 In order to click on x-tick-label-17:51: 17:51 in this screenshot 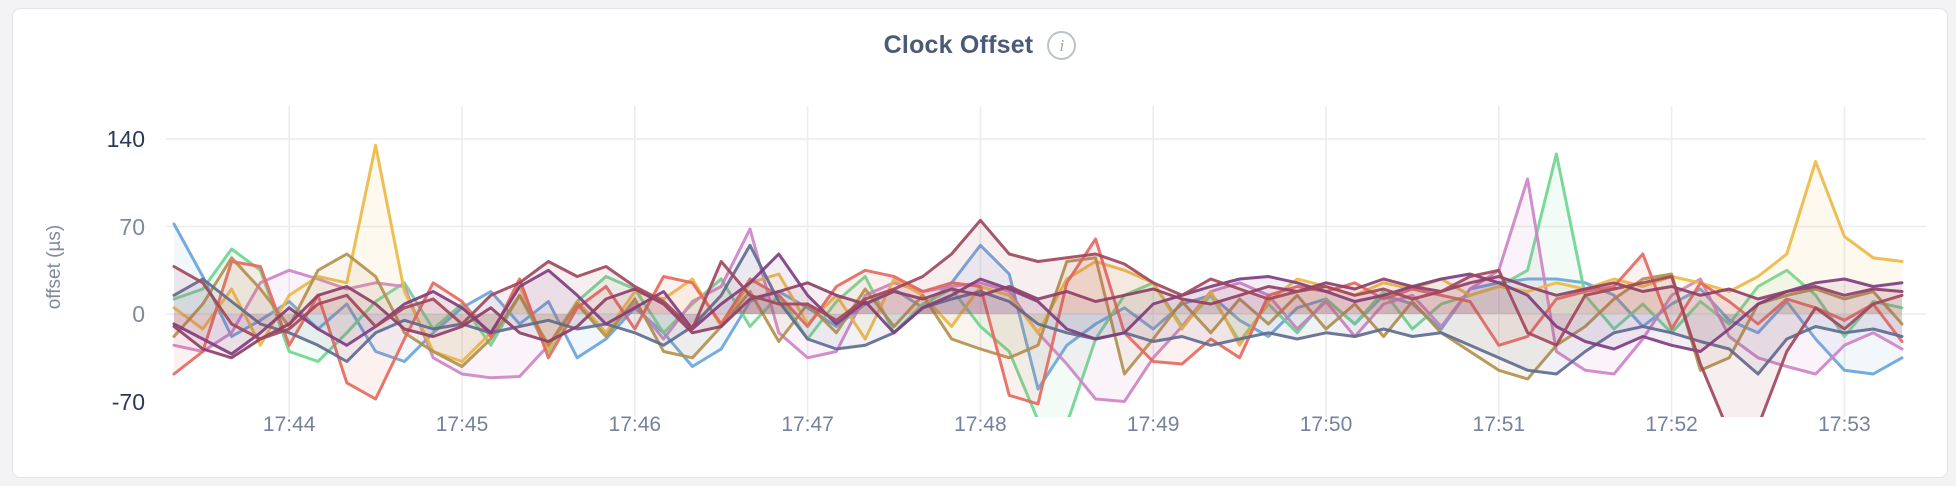, I will do `click(1499, 424)`.